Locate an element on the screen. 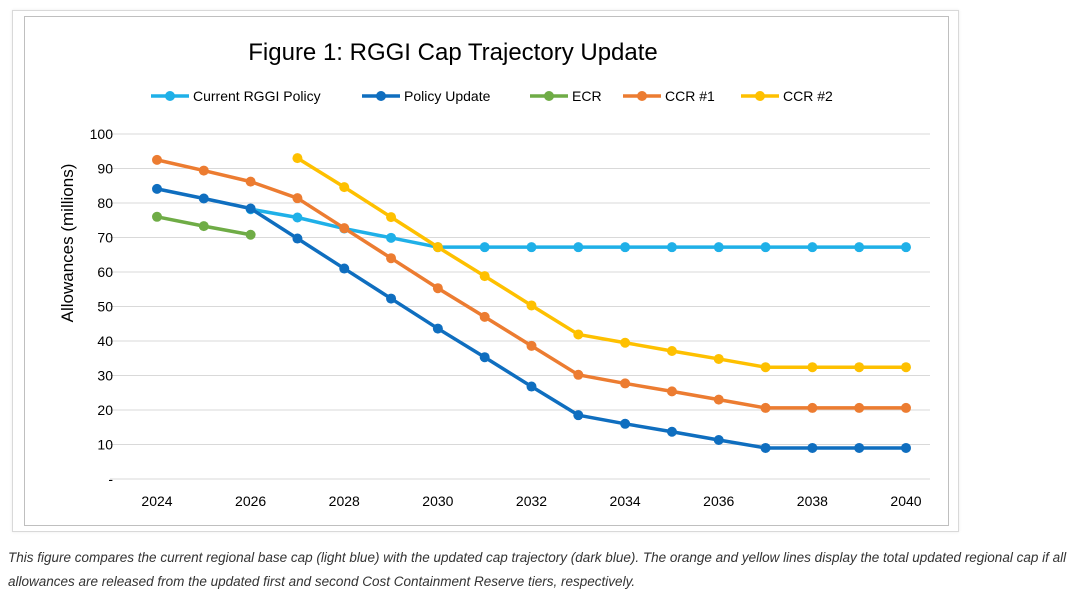 The width and height of the screenshot is (1082, 597). y-tick-label: 20 is located at coordinates (105, 410).